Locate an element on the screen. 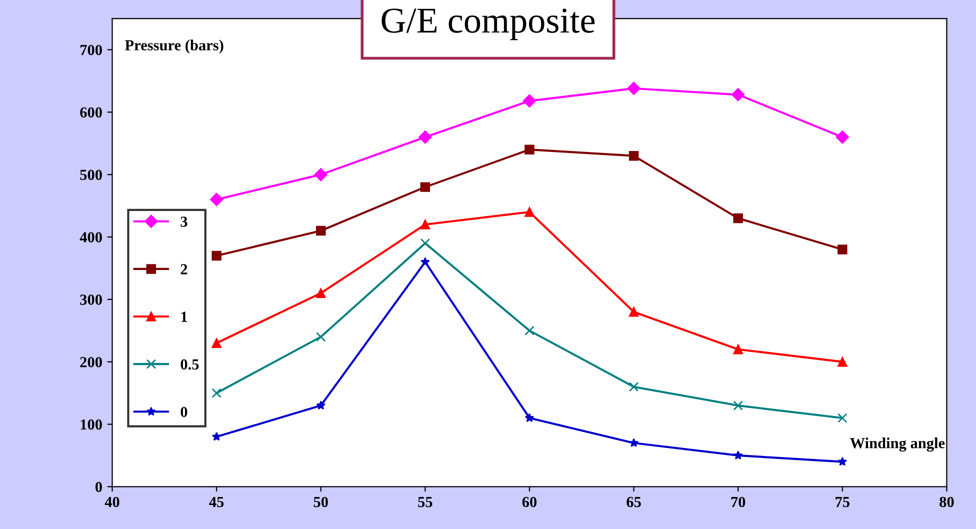 The width and height of the screenshot is (976, 529). y-tick-label: 400 is located at coordinates (91, 237).